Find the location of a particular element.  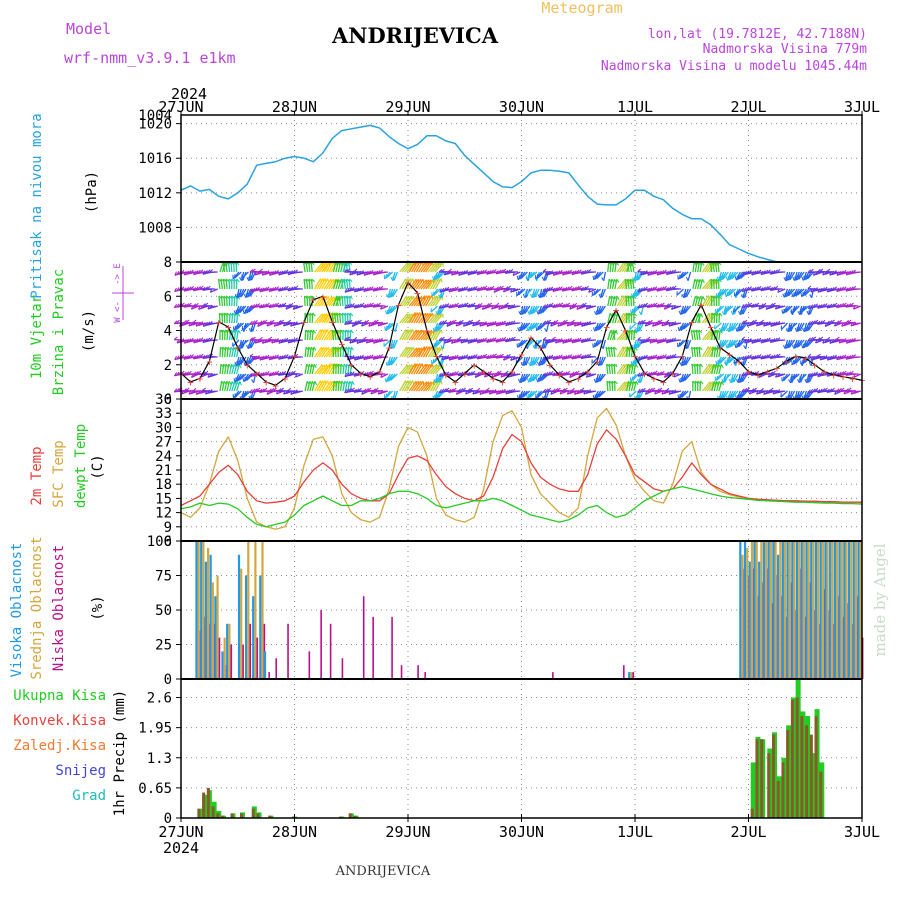

low-cloud-bar is located at coordinates (418, 672).